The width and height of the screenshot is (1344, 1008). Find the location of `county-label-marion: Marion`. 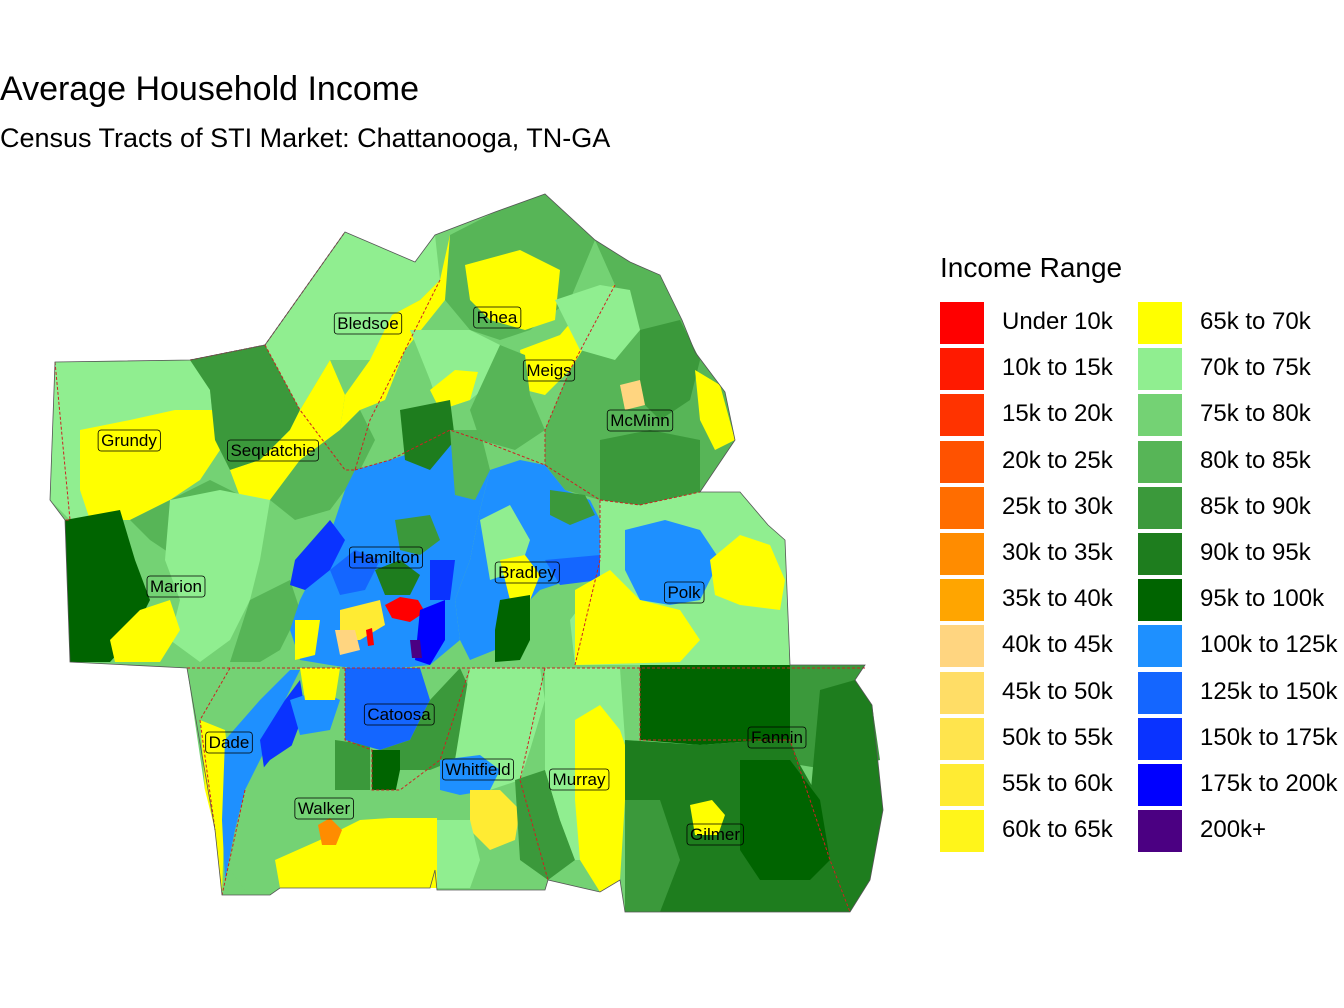

county-label-marion: Marion is located at coordinates (176, 586).